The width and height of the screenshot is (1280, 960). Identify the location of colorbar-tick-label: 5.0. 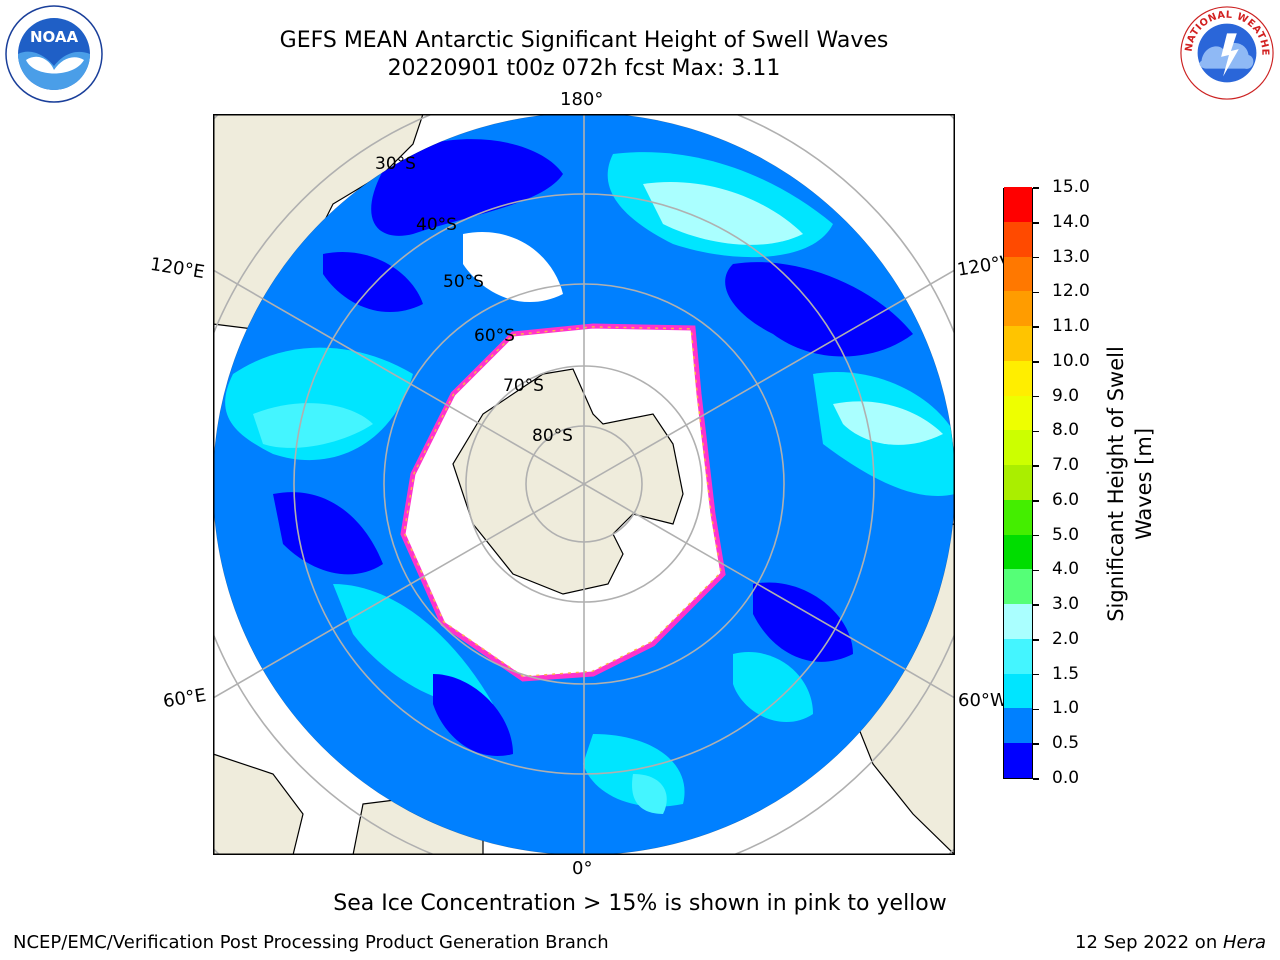
(1066, 534).